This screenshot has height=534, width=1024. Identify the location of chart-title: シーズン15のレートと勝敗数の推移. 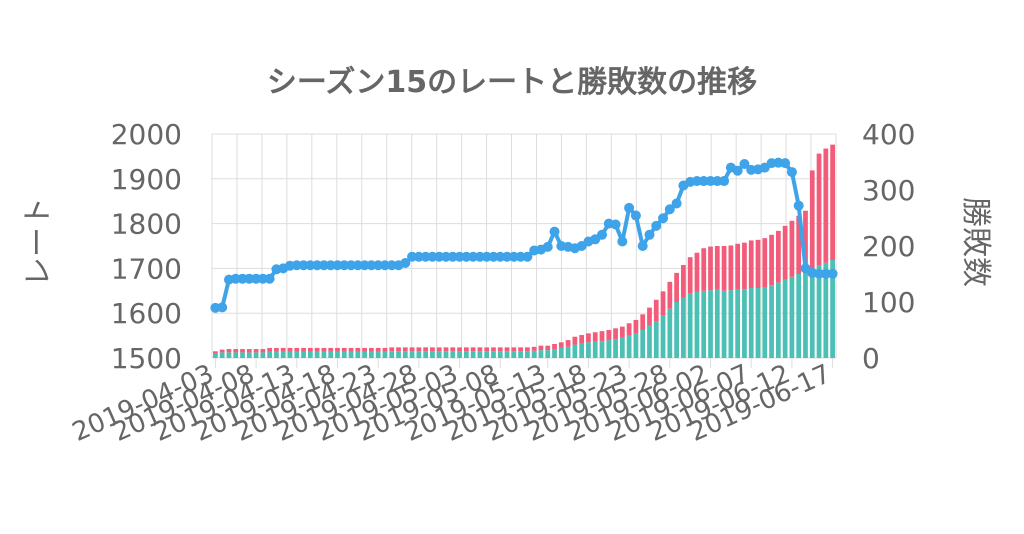
(512, 82).